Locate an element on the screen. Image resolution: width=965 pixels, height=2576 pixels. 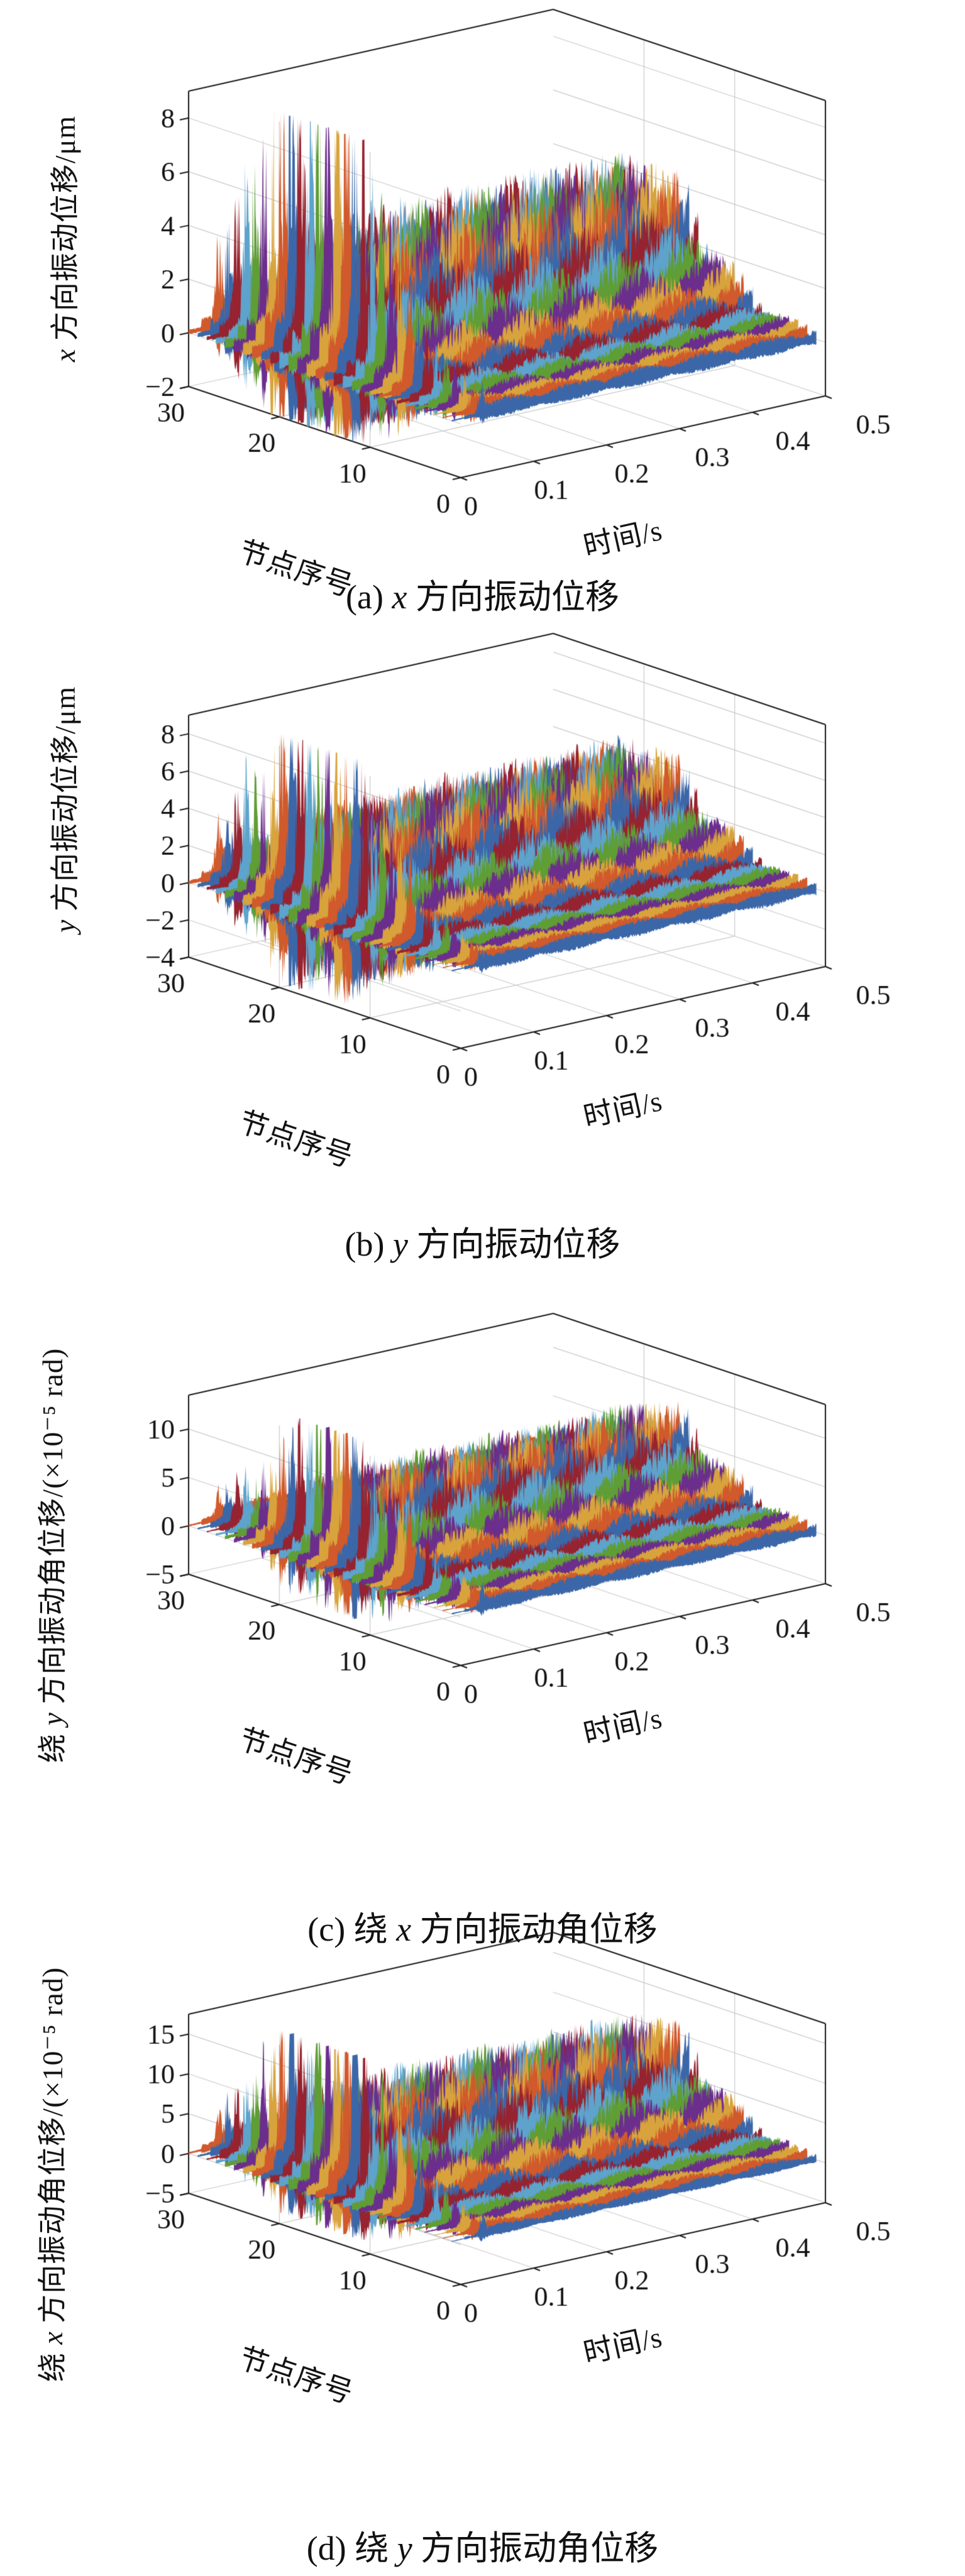
z-axis-label-b-post: 方向振动位移/μm is located at coordinates (65, 802).